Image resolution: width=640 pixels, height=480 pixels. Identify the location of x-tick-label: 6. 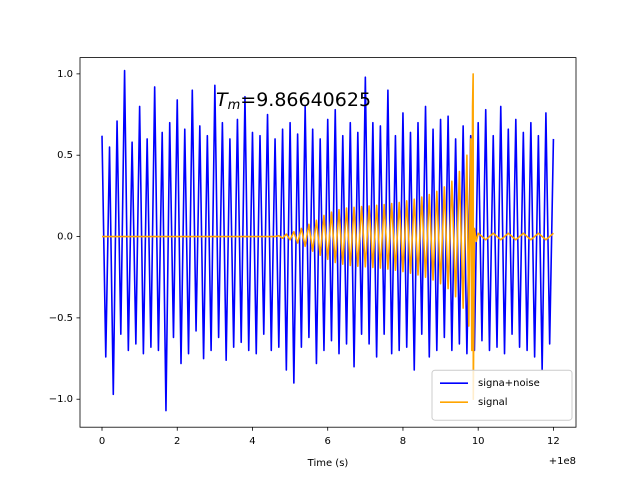
(328, 441).